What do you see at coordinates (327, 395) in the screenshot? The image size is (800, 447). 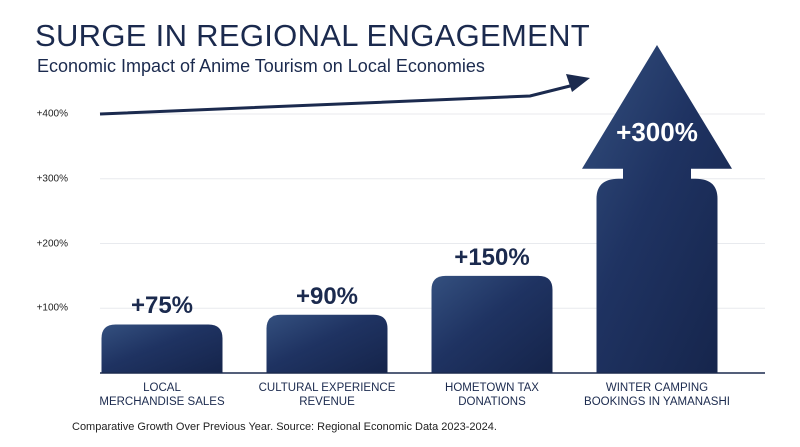 I see `x-tick-label: CULTURAL EXPERIENCE REVENUE` at bounding box center [327, 395].